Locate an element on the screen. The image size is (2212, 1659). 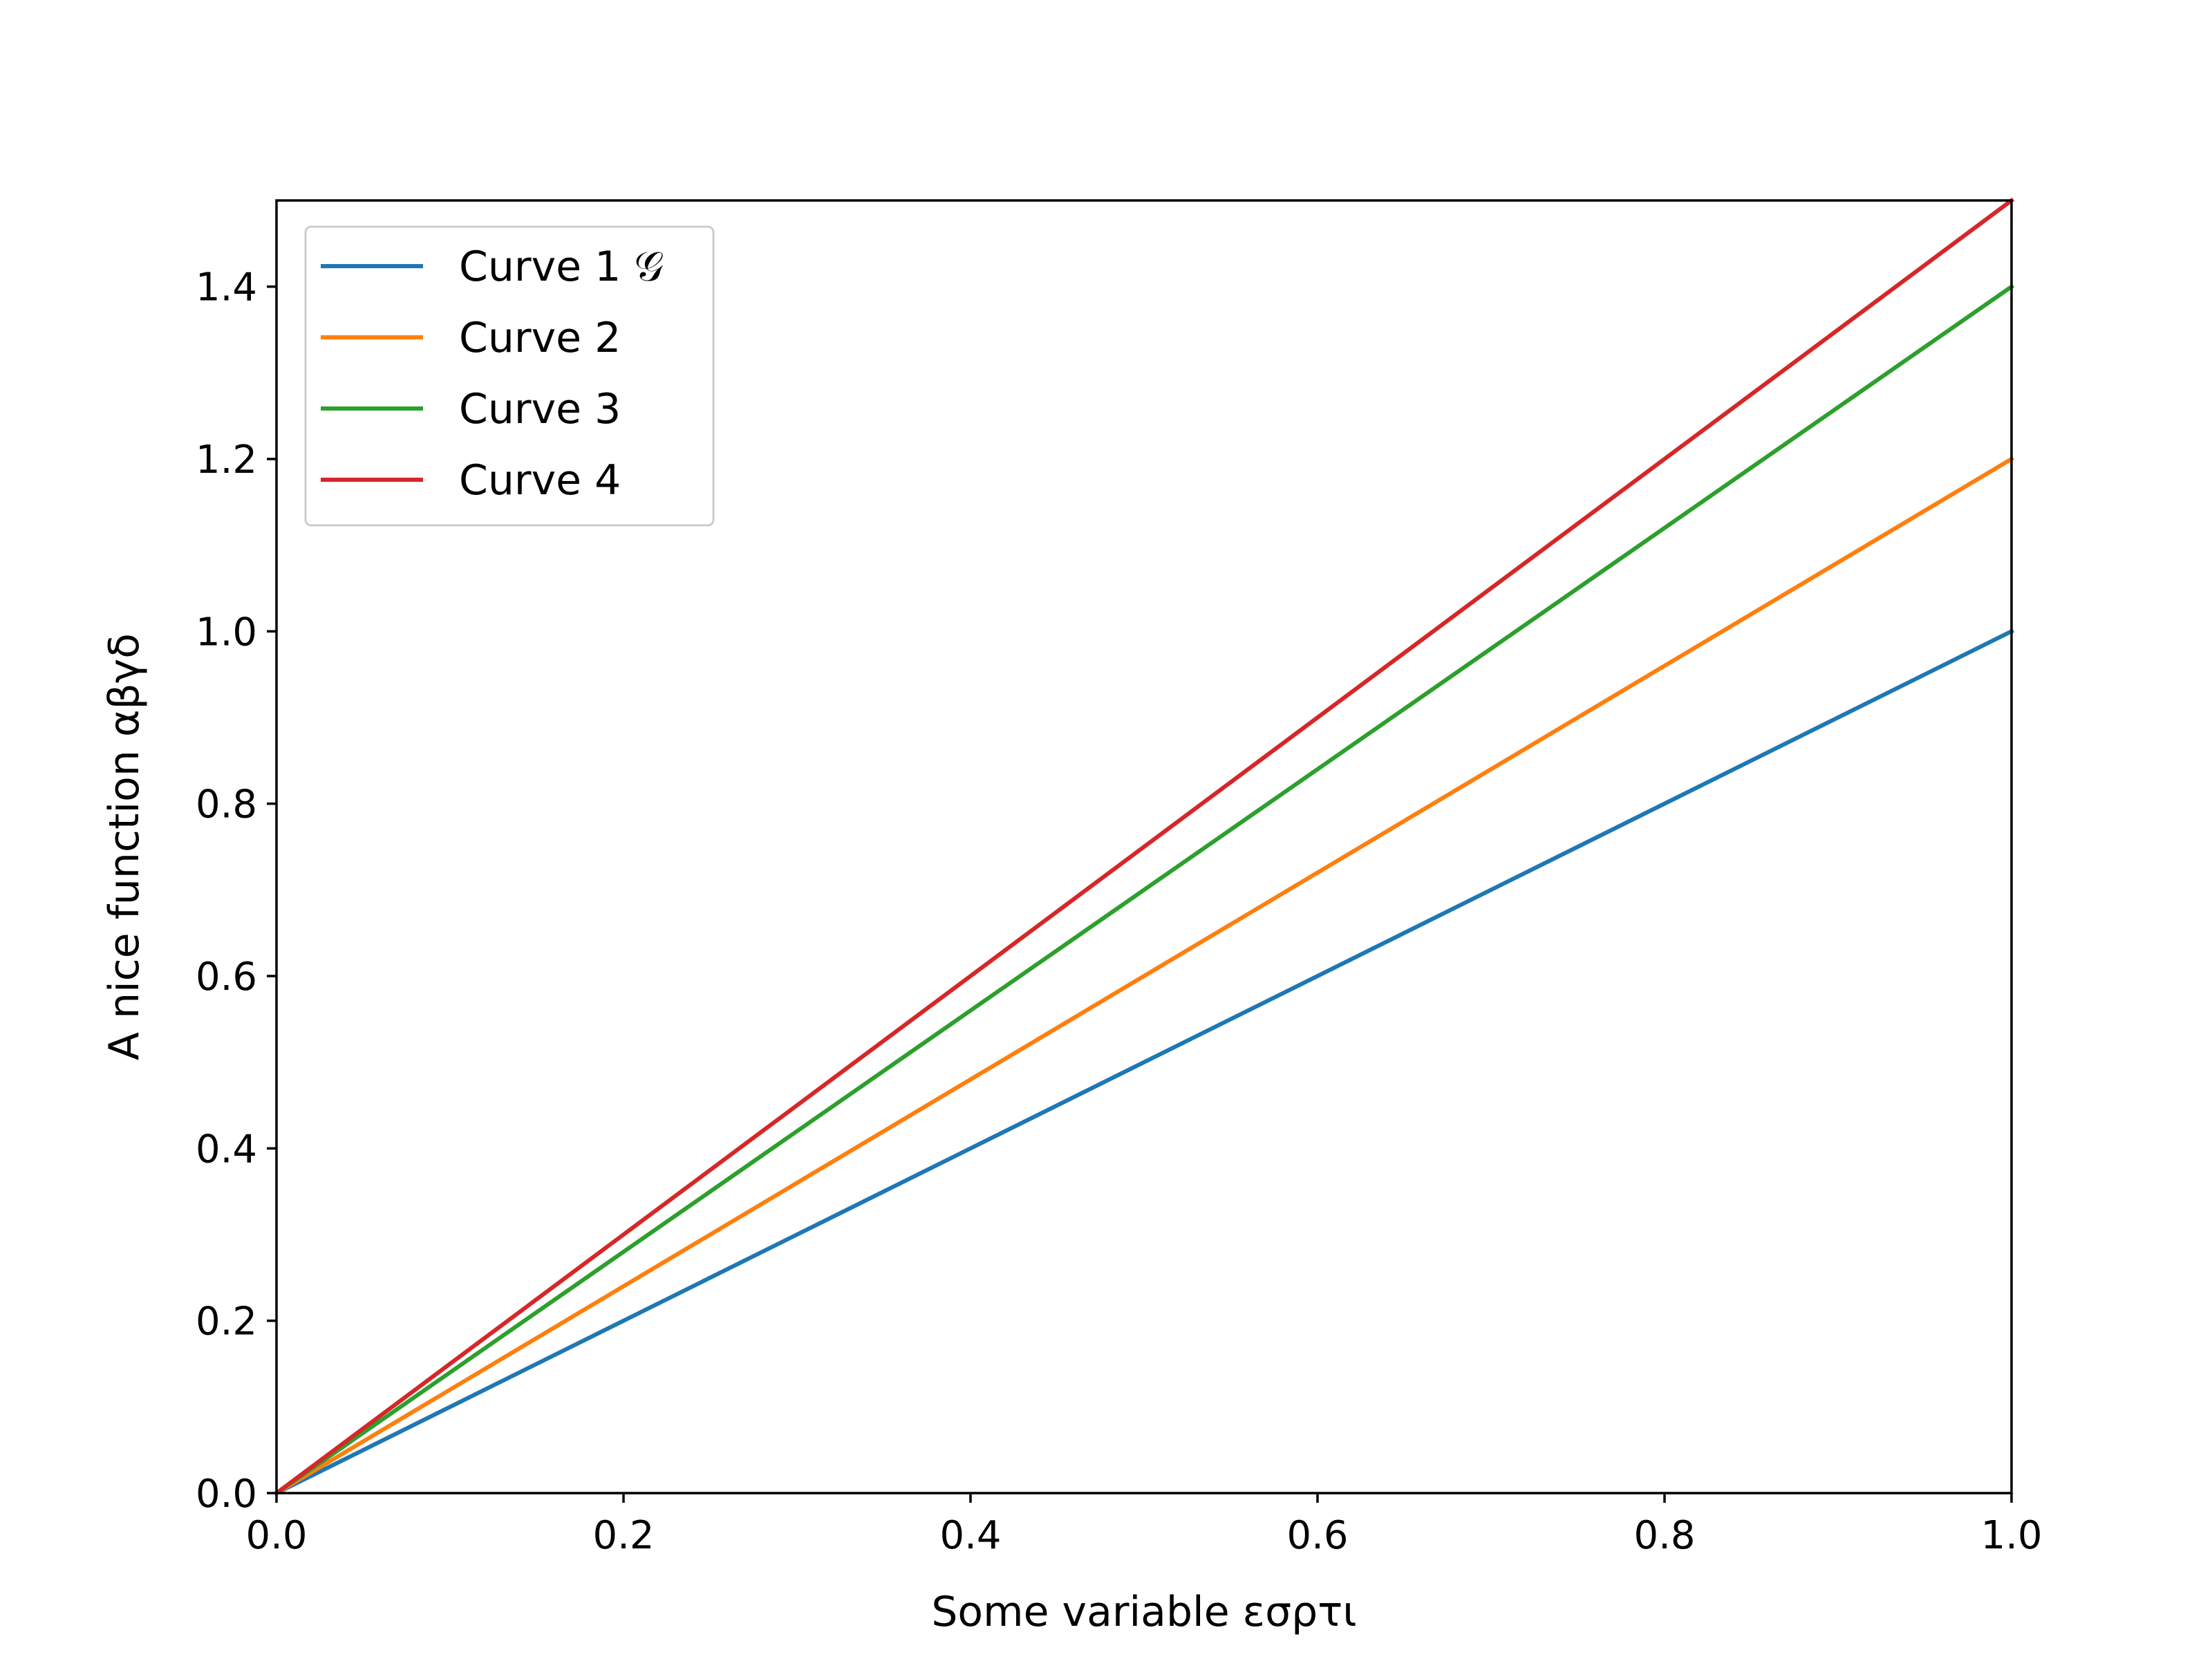
y-tick-label: 0.4 is located at coordinates (226, 1149).